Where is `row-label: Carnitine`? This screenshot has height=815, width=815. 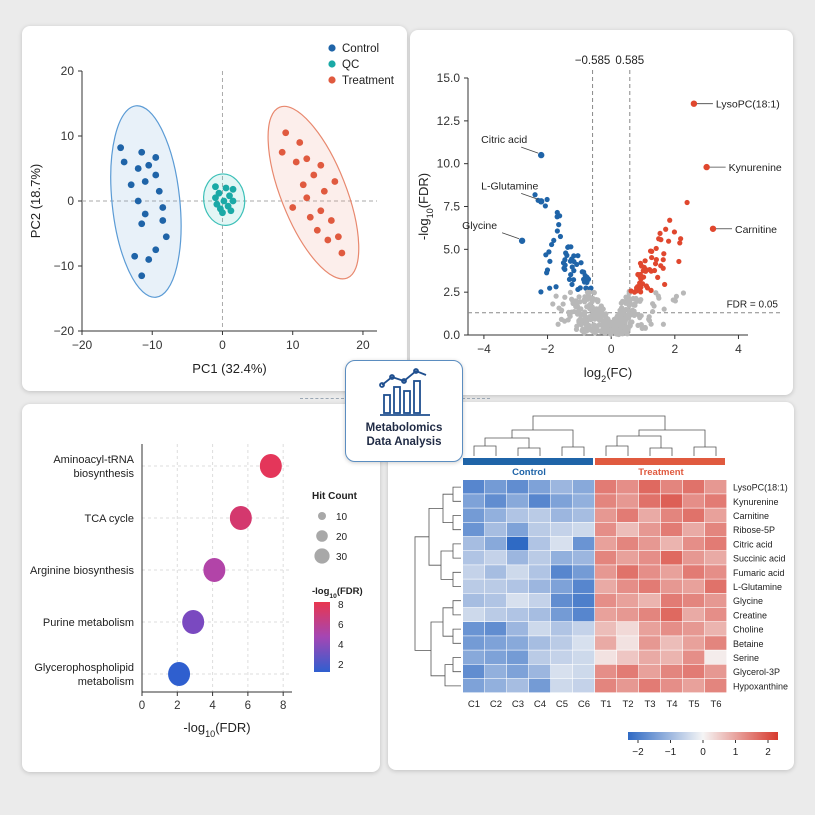 row-label: Carnitine is located at coordinates (751, 516).